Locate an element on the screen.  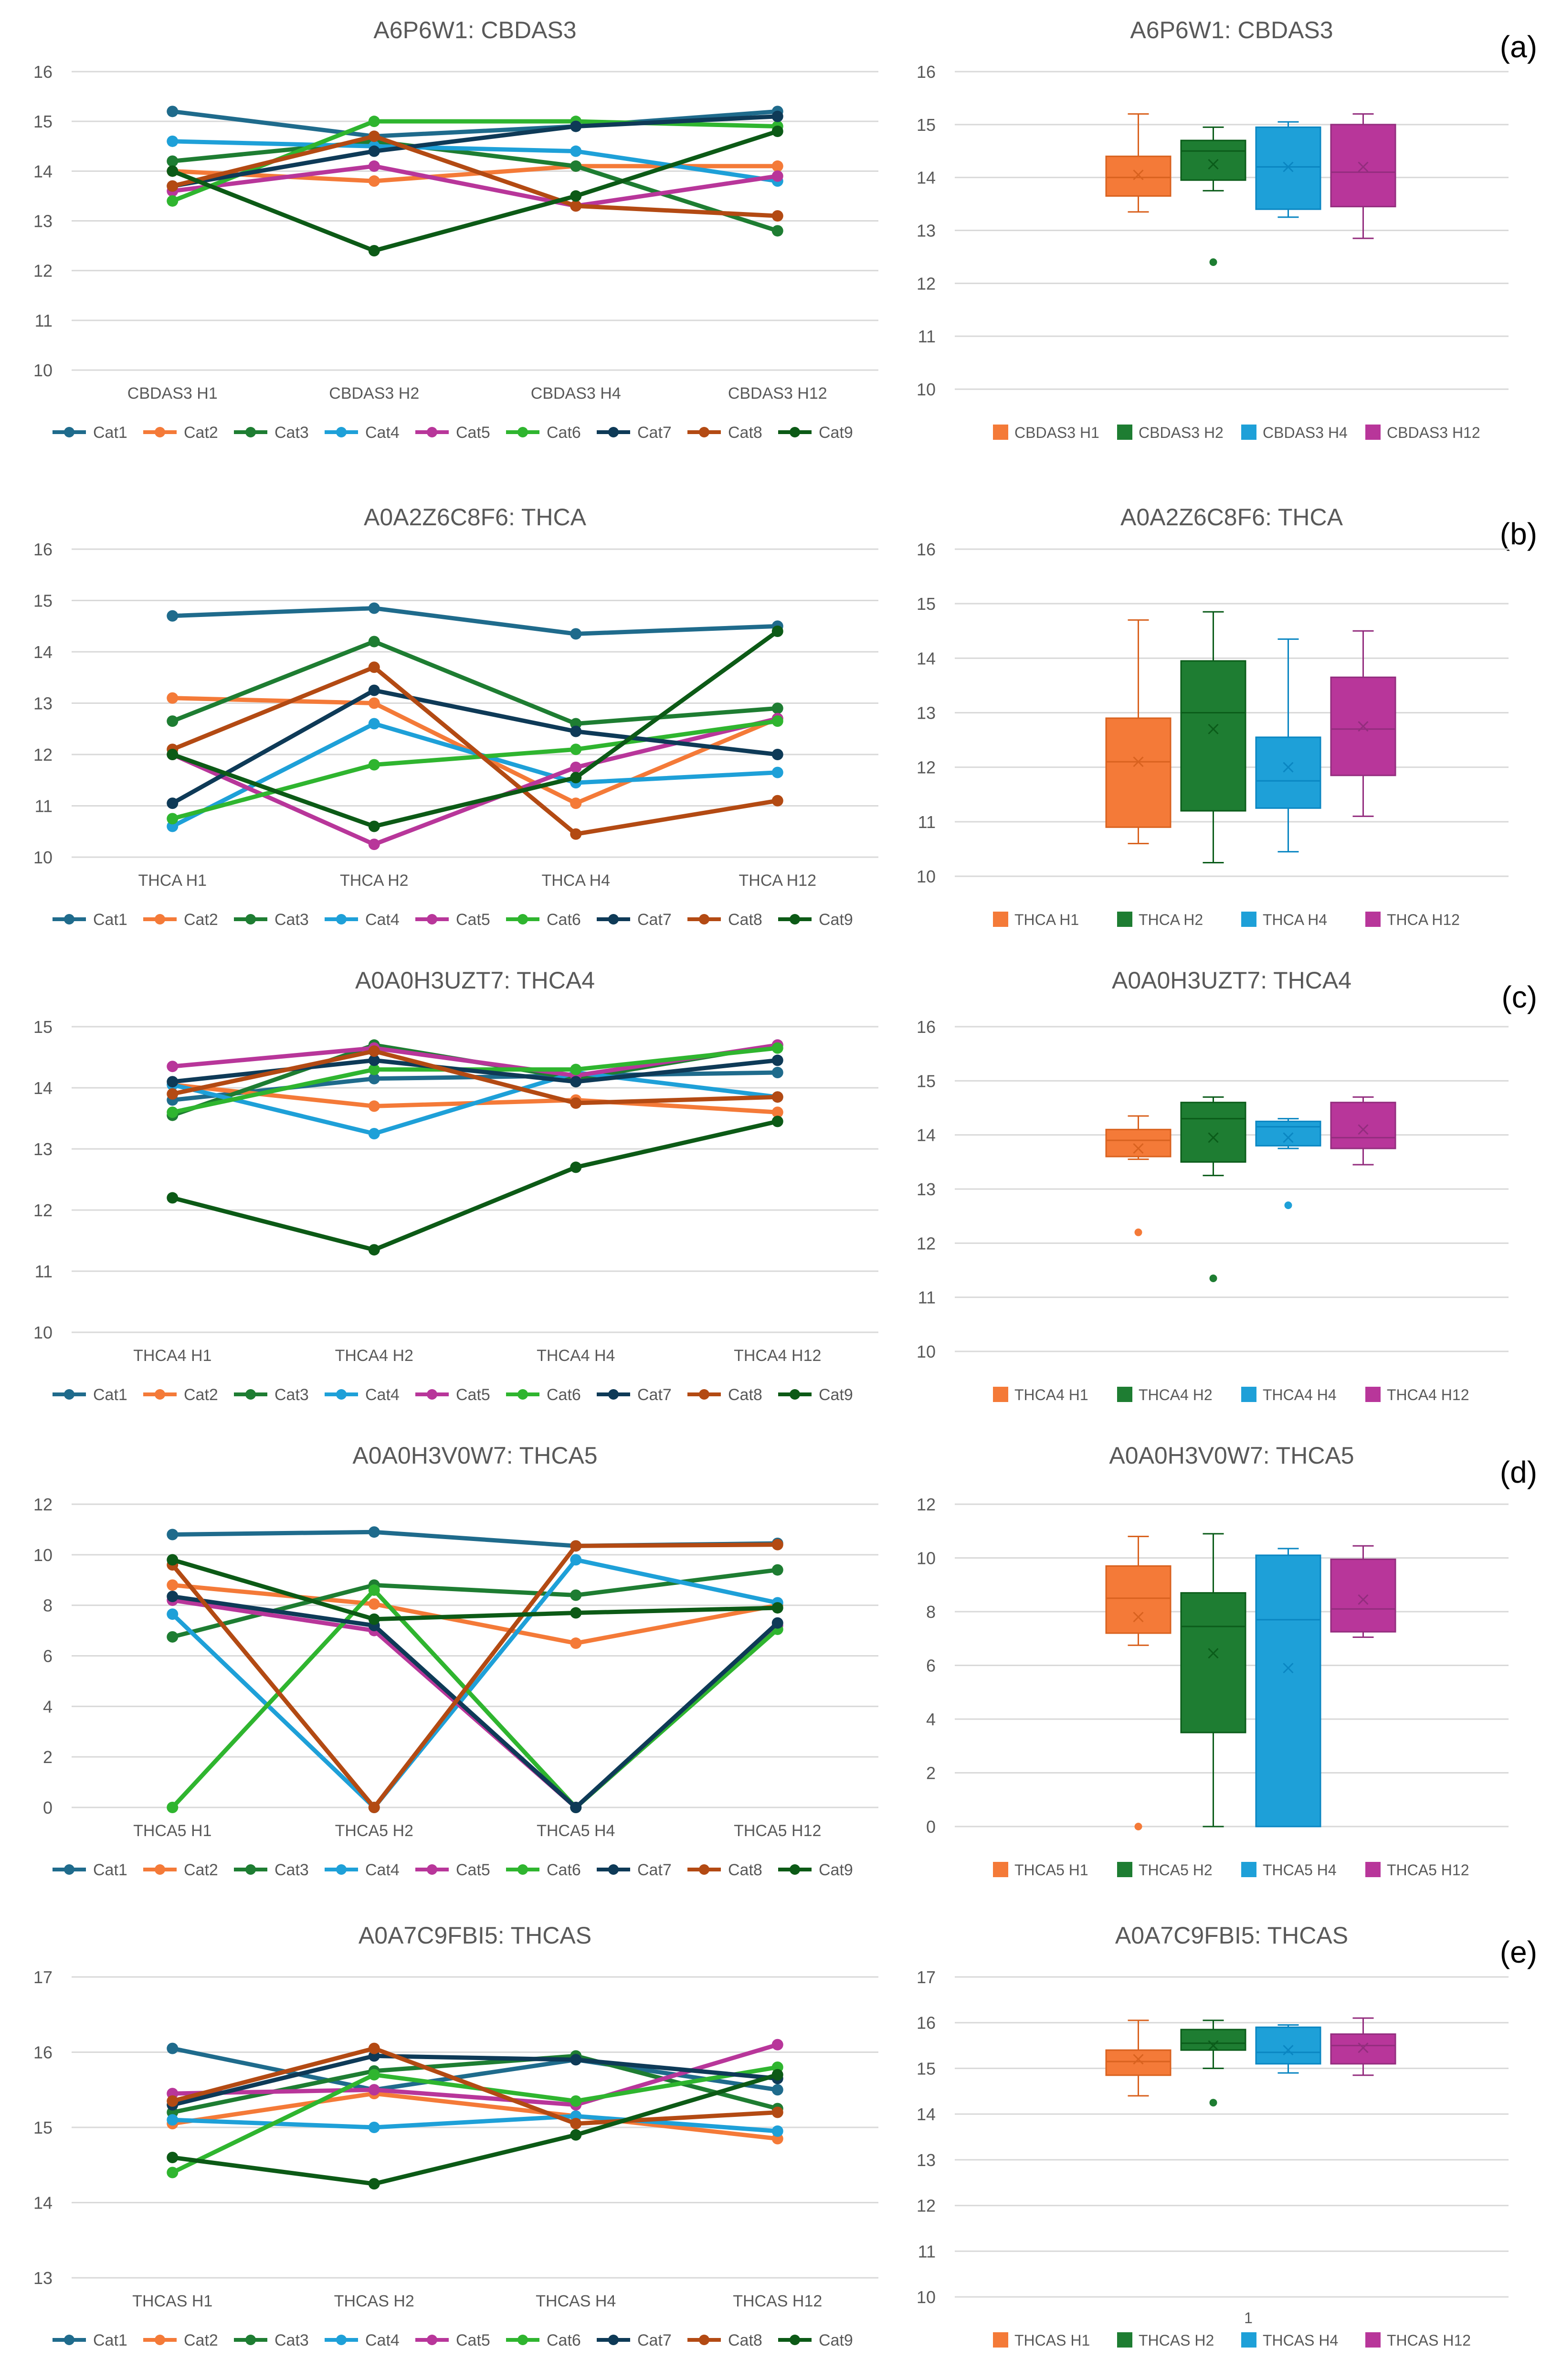
legend-label: THCAS H2 is located at coordinates (1177, 2341).